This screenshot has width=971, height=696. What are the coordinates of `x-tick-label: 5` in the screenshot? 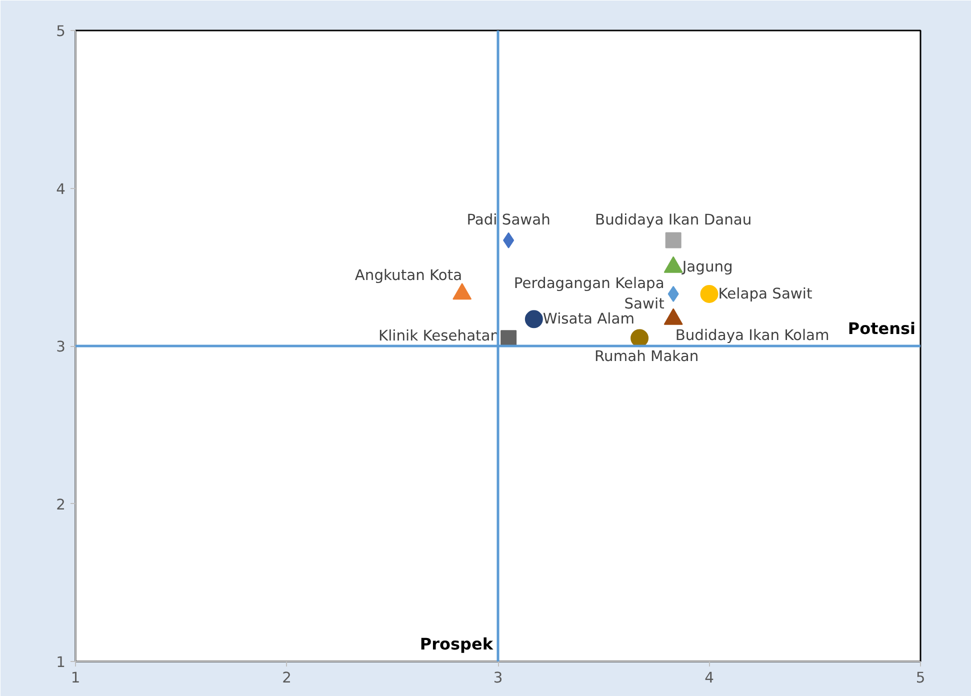 It's located at (921, 678).